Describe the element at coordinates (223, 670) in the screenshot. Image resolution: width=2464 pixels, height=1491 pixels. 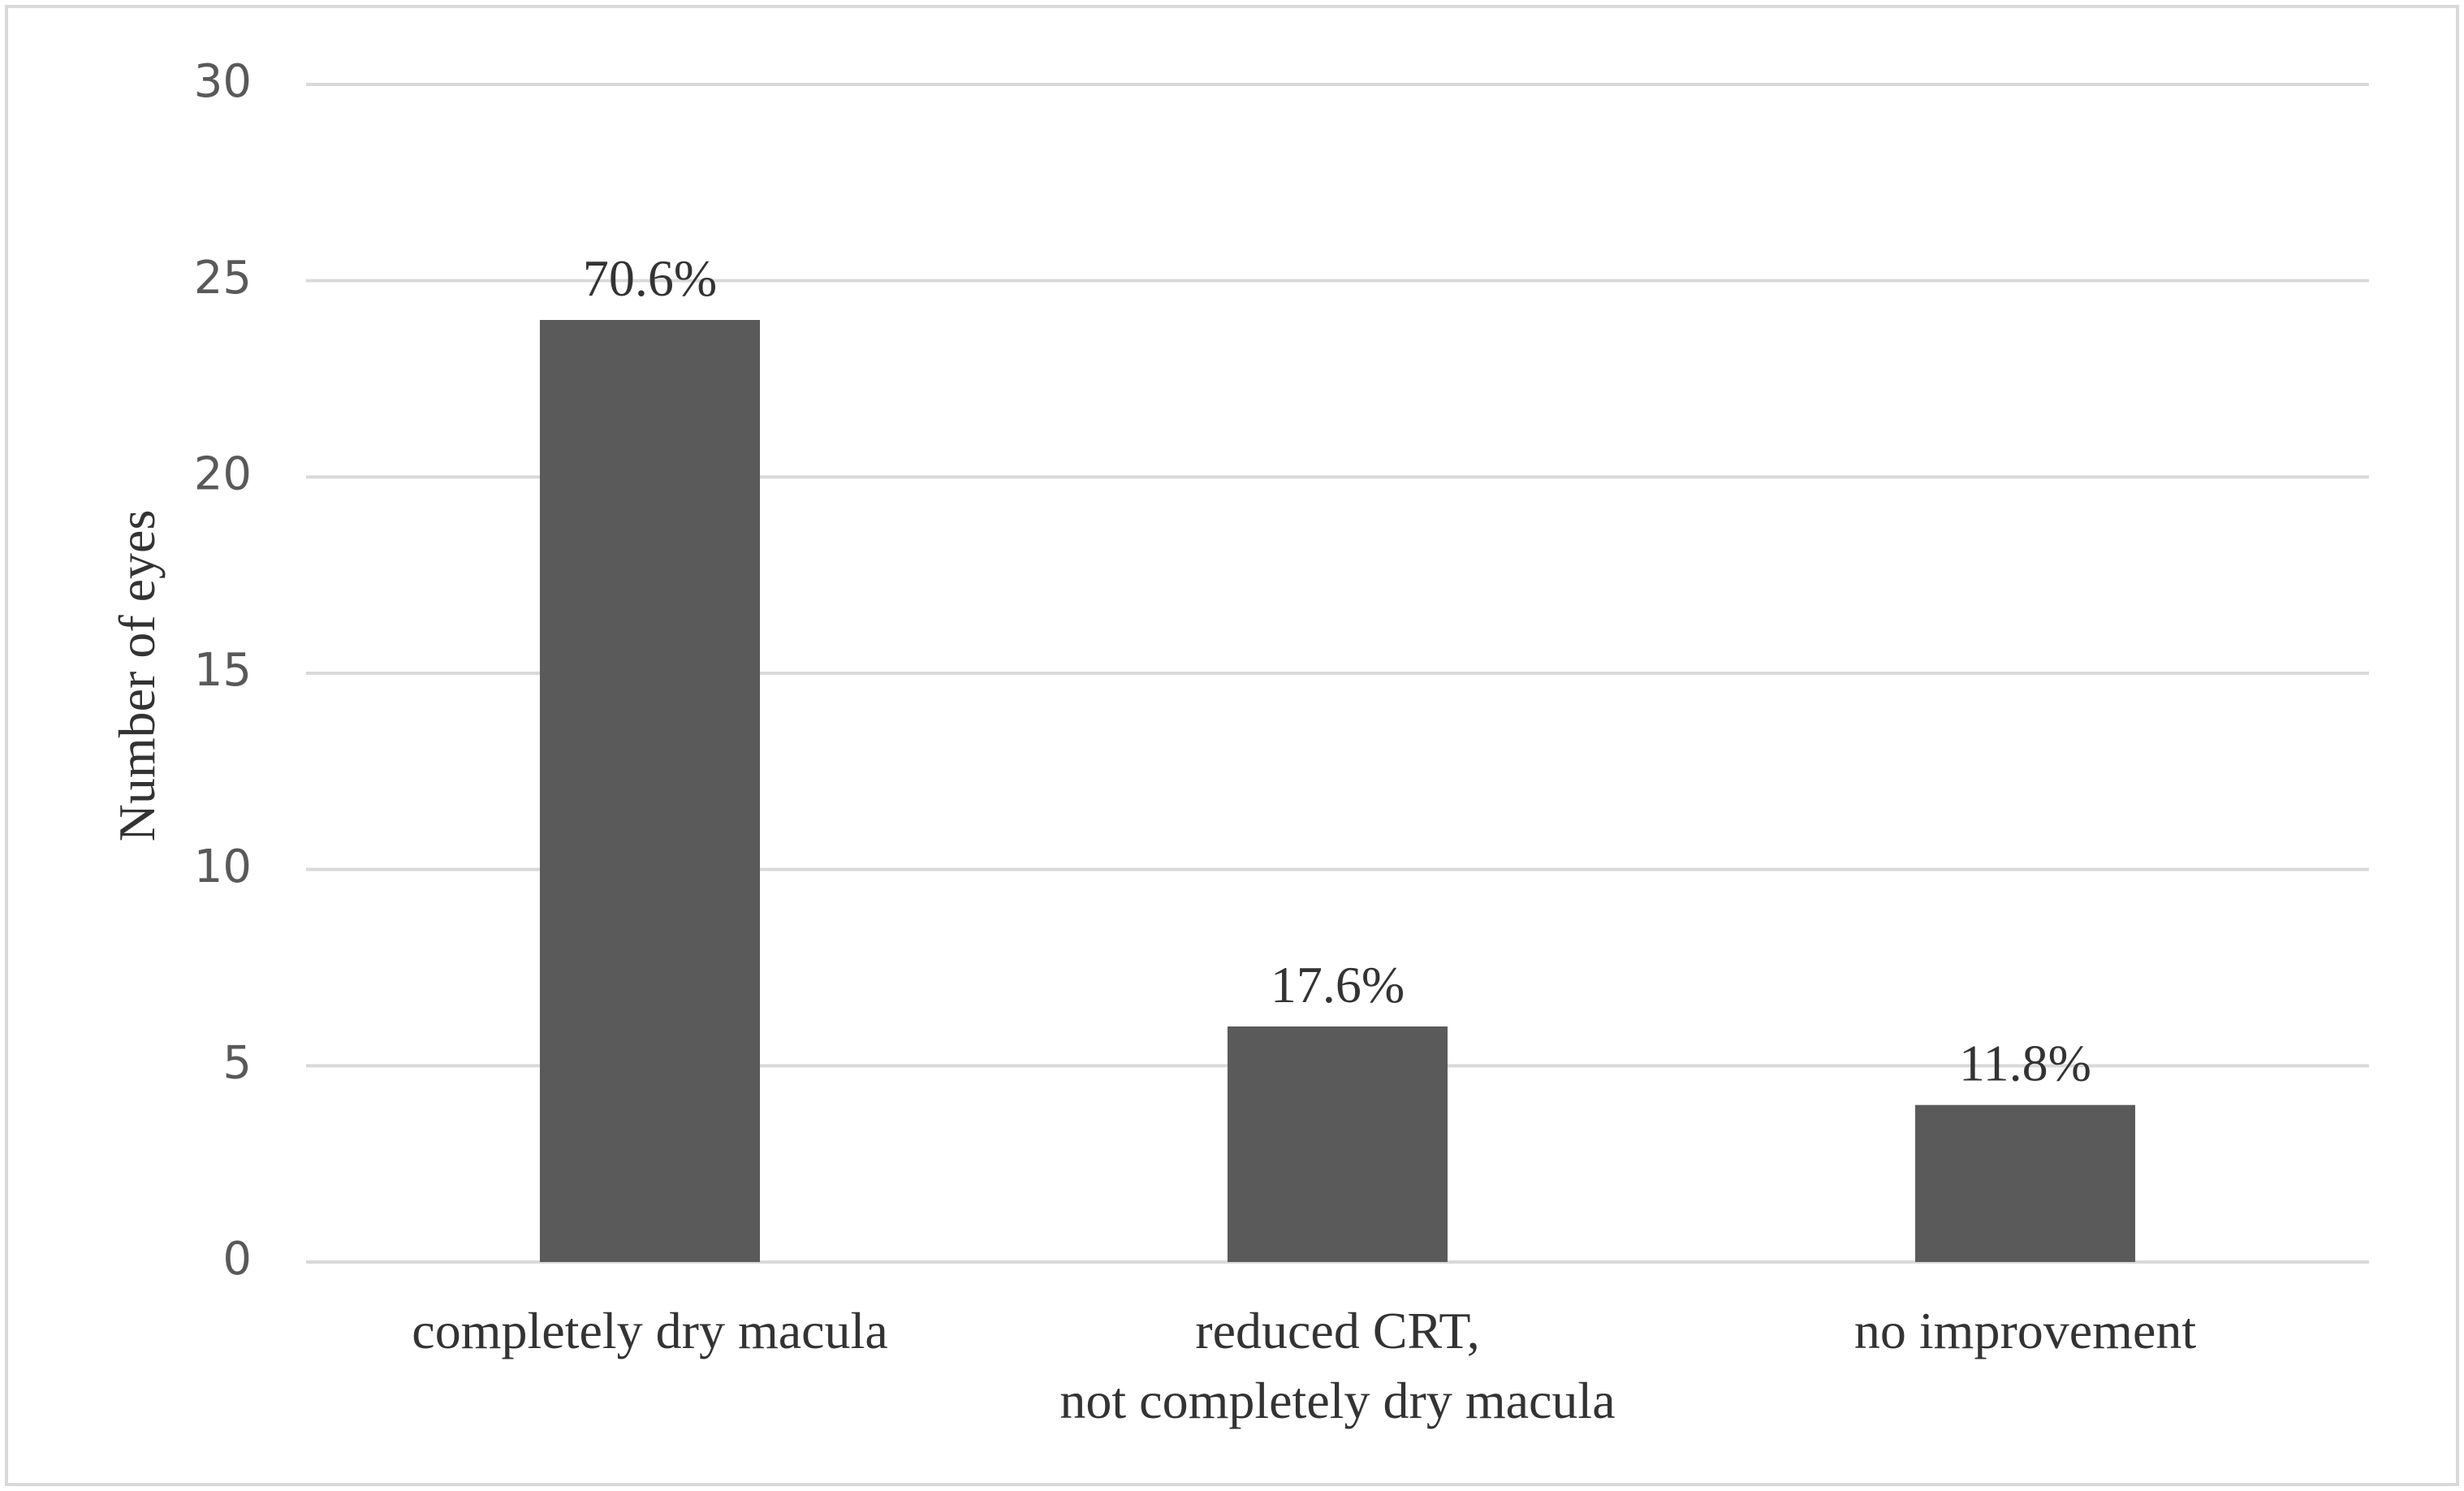
I see `y-tick-label: 15` at that location.